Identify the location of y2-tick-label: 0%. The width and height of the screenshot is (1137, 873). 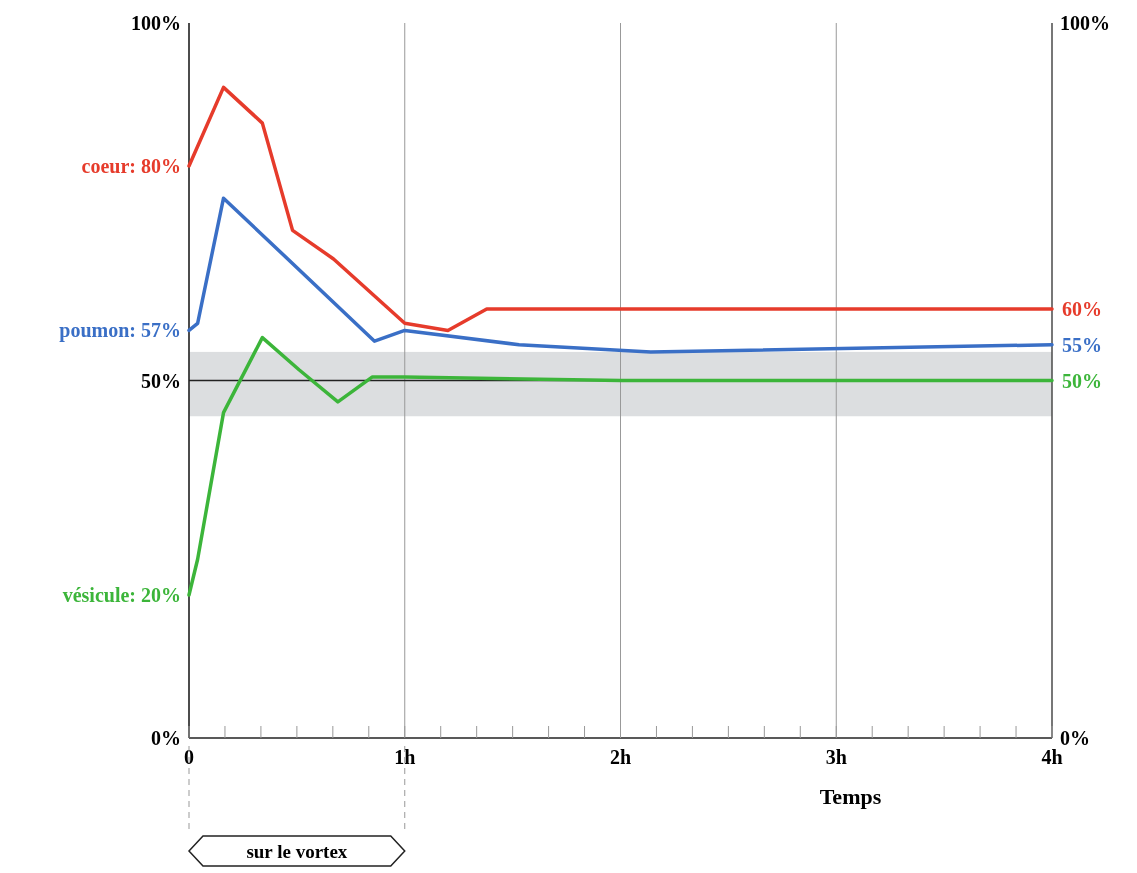
(1075, 738).